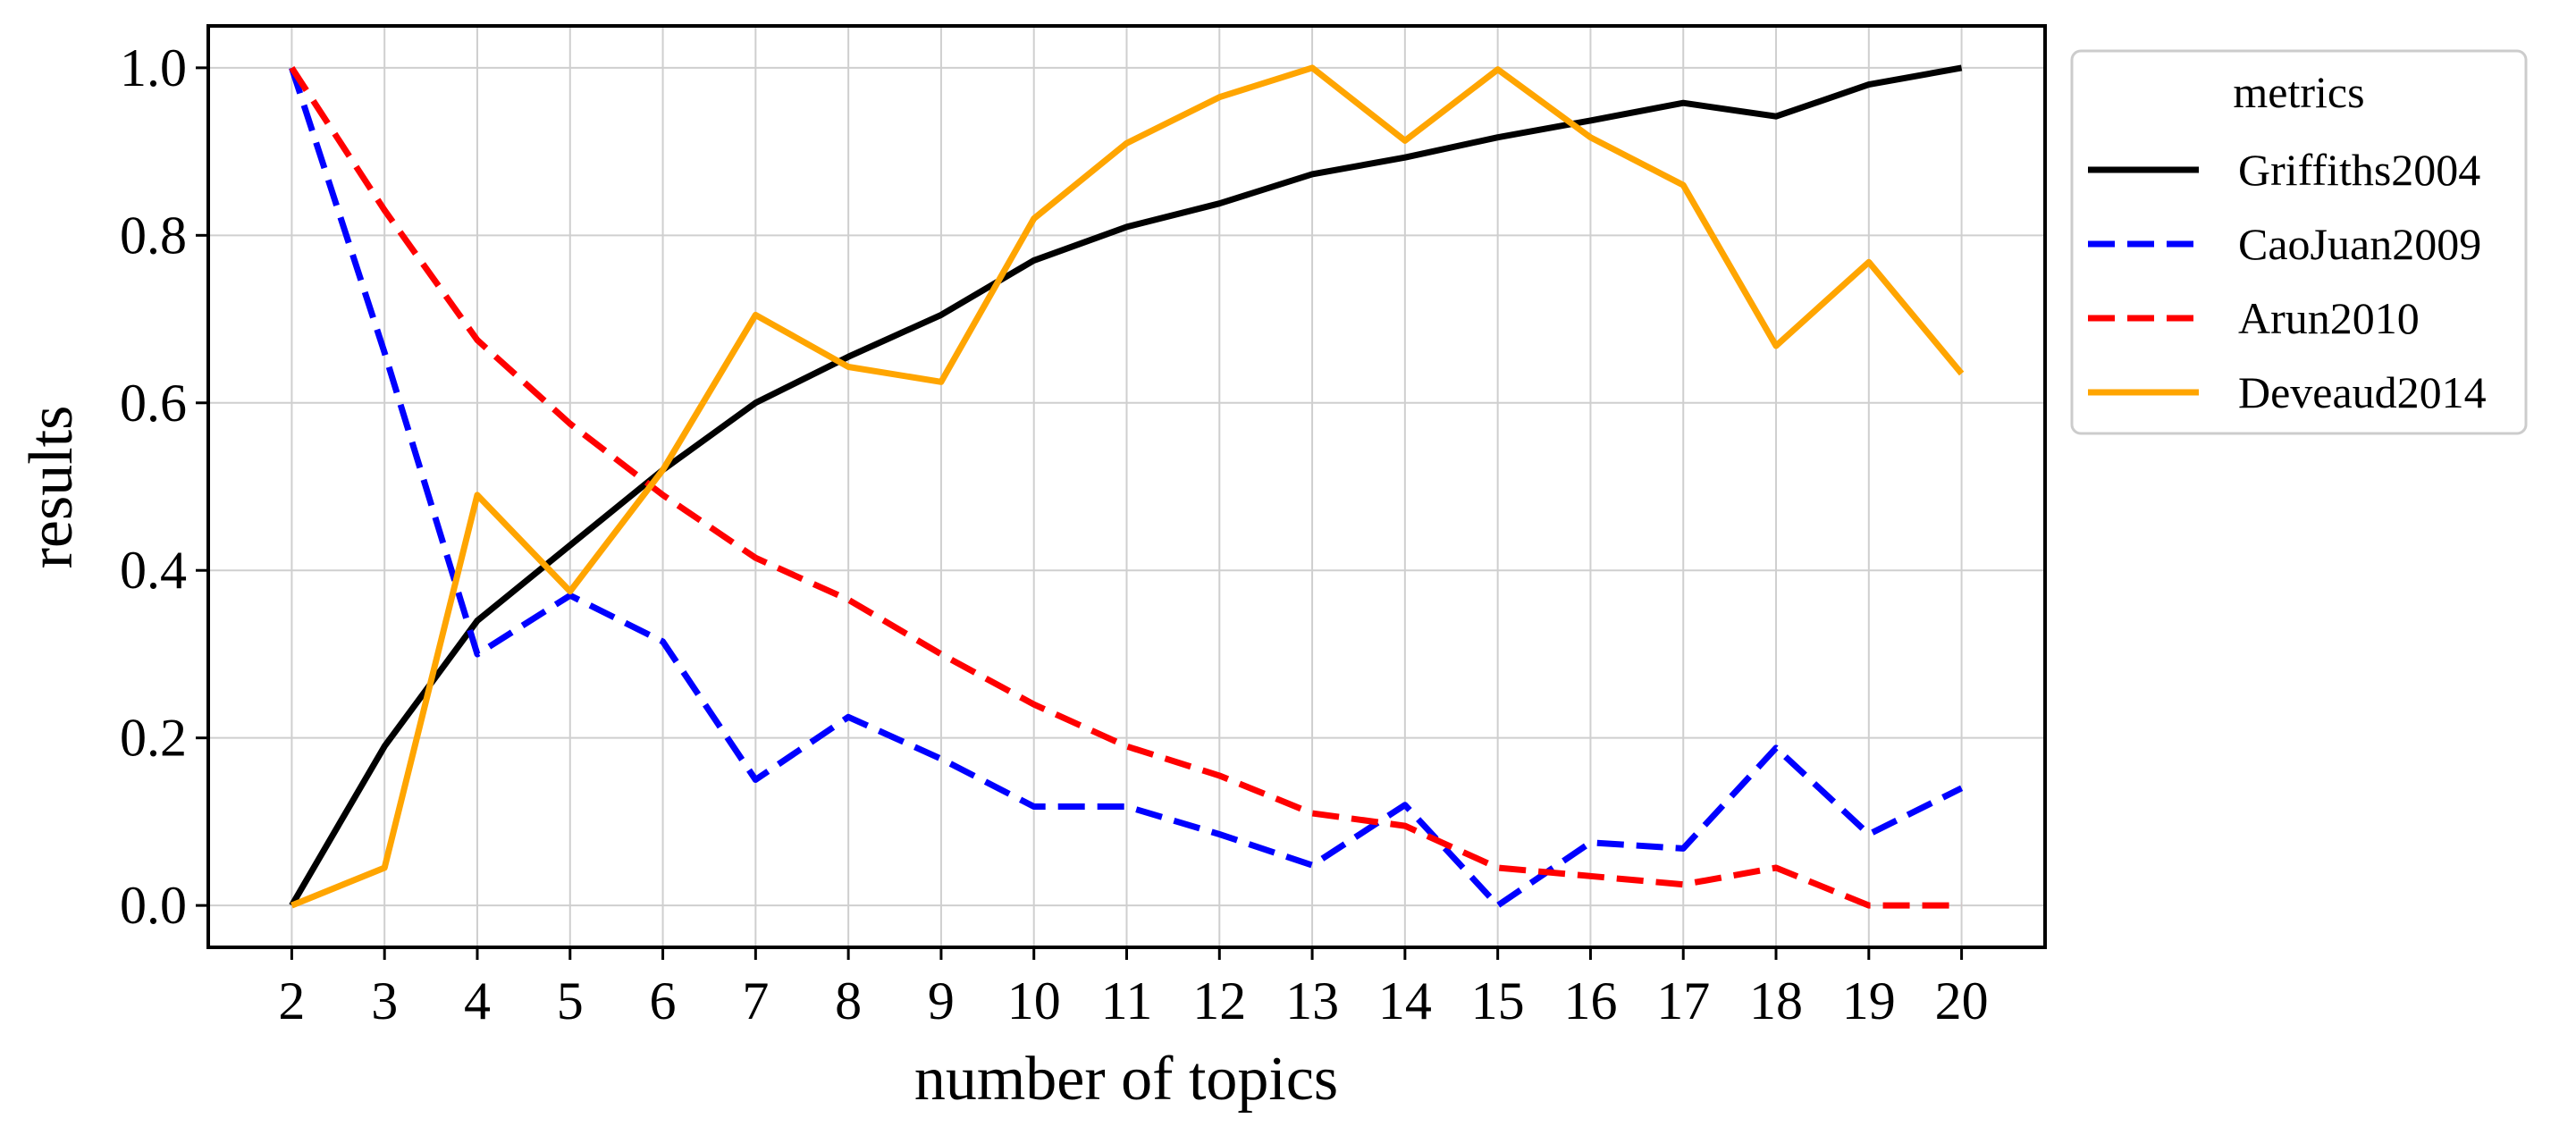  What do you see at coordinates (154, 570) in the screenshot?
I see `y-tick-label: 0.4` at bounding box center [154, 570].